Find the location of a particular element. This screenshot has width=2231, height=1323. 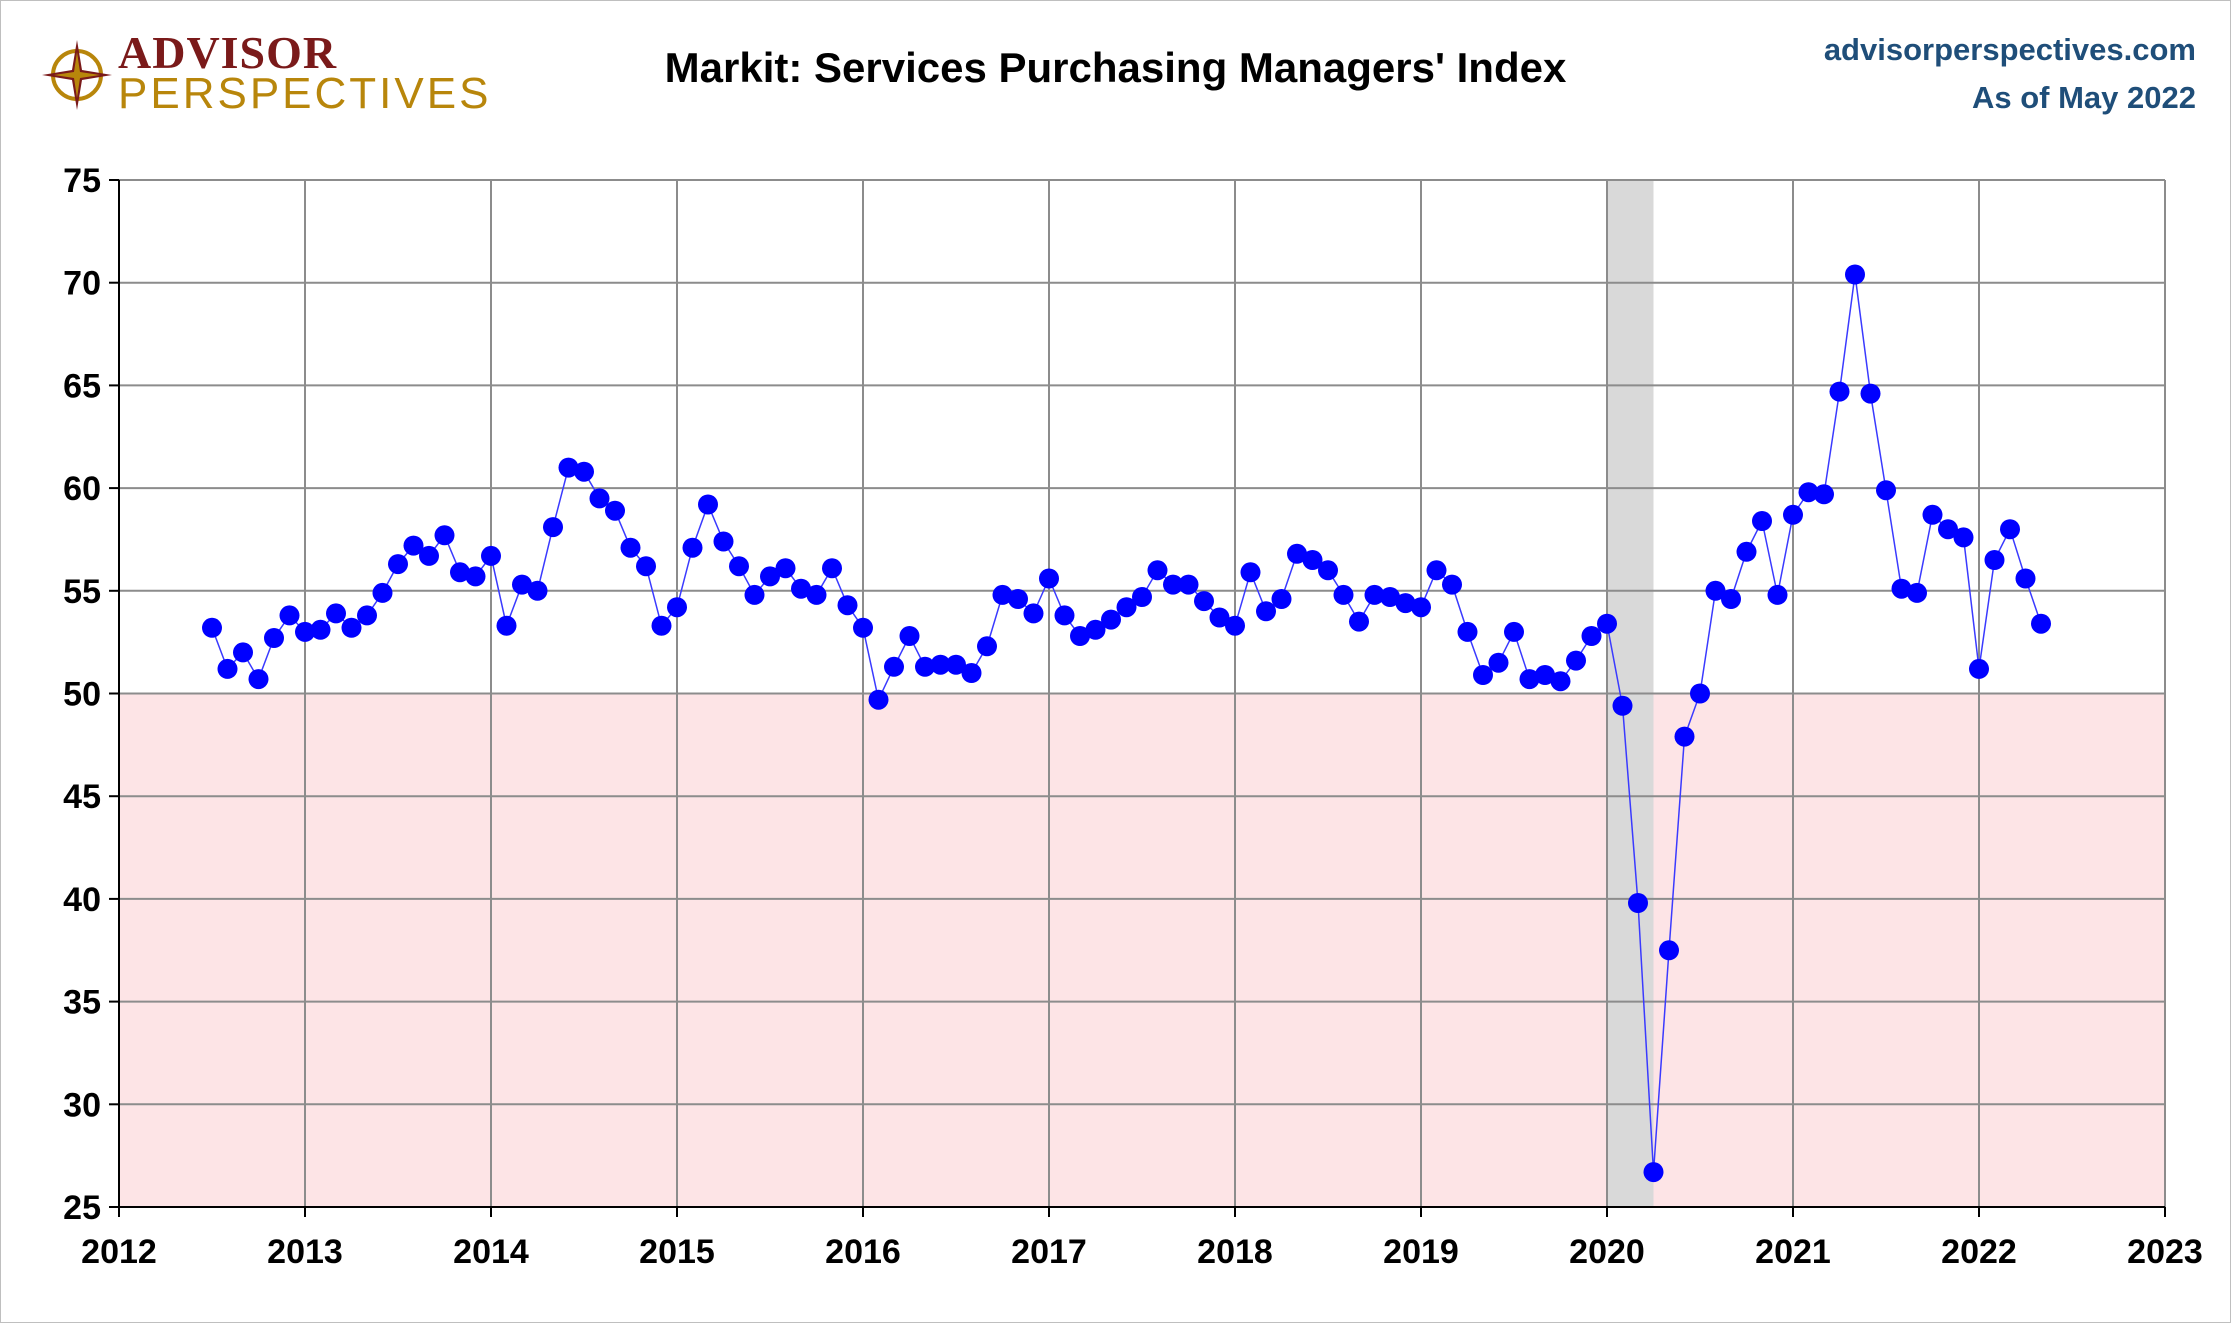

y-tick-label: 65 is located at coordinates (82, 386).